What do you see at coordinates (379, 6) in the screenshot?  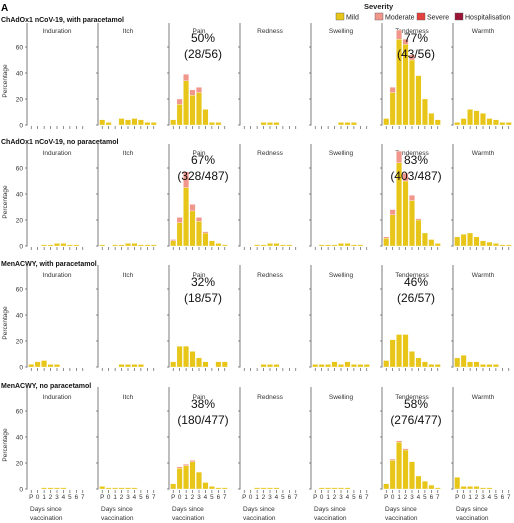 I see `legend-title: Severity` at bounding box center [379, 6].